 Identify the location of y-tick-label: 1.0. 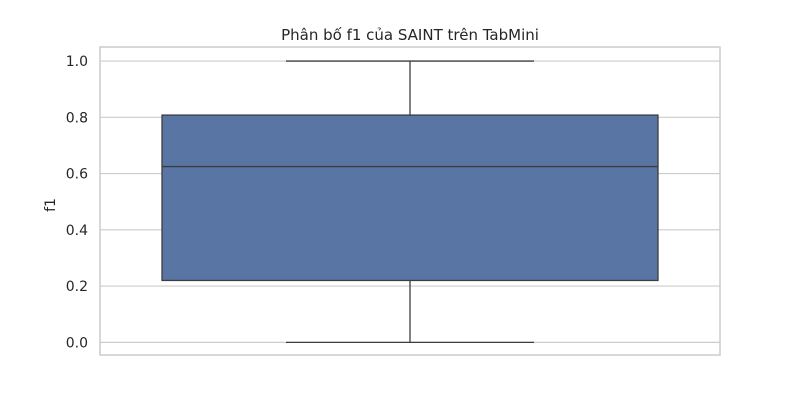
(77, 62).